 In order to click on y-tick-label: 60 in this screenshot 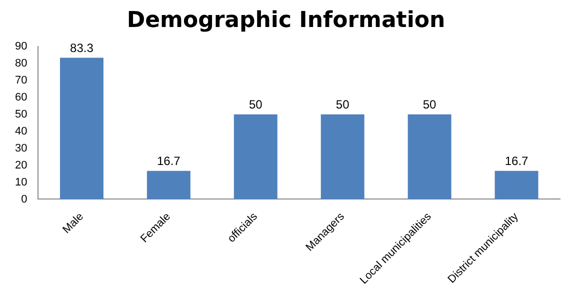, I will do `click(21, 97)`.